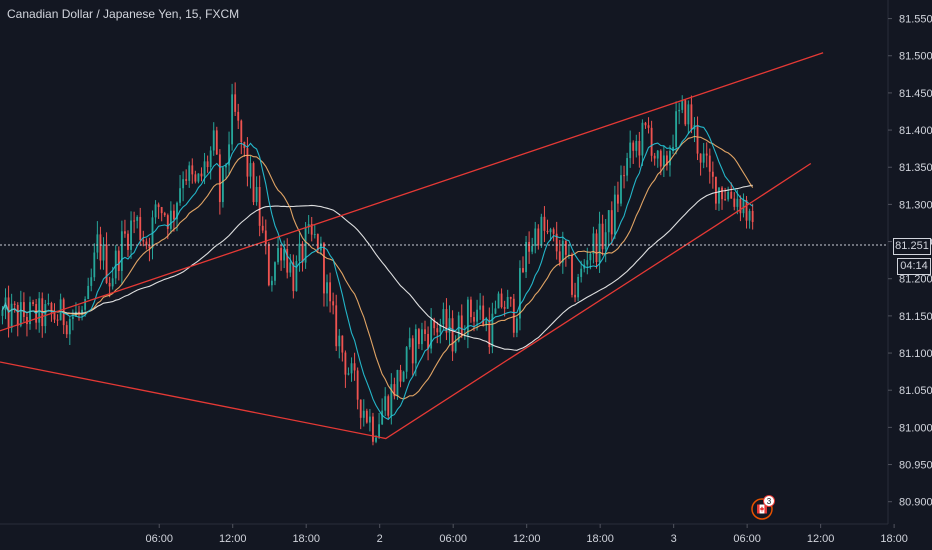  Describe the element at coordinates (915, 280) in the screenshot. I see `y-tick-label: 81.200` at that location.